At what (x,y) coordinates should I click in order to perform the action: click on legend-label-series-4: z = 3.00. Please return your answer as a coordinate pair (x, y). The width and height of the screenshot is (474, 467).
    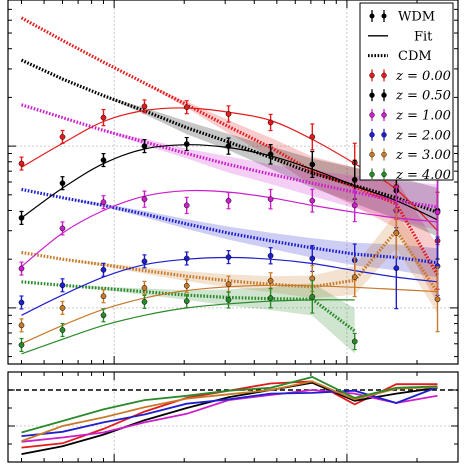
    Looking at the image, I should click on (423, 155).